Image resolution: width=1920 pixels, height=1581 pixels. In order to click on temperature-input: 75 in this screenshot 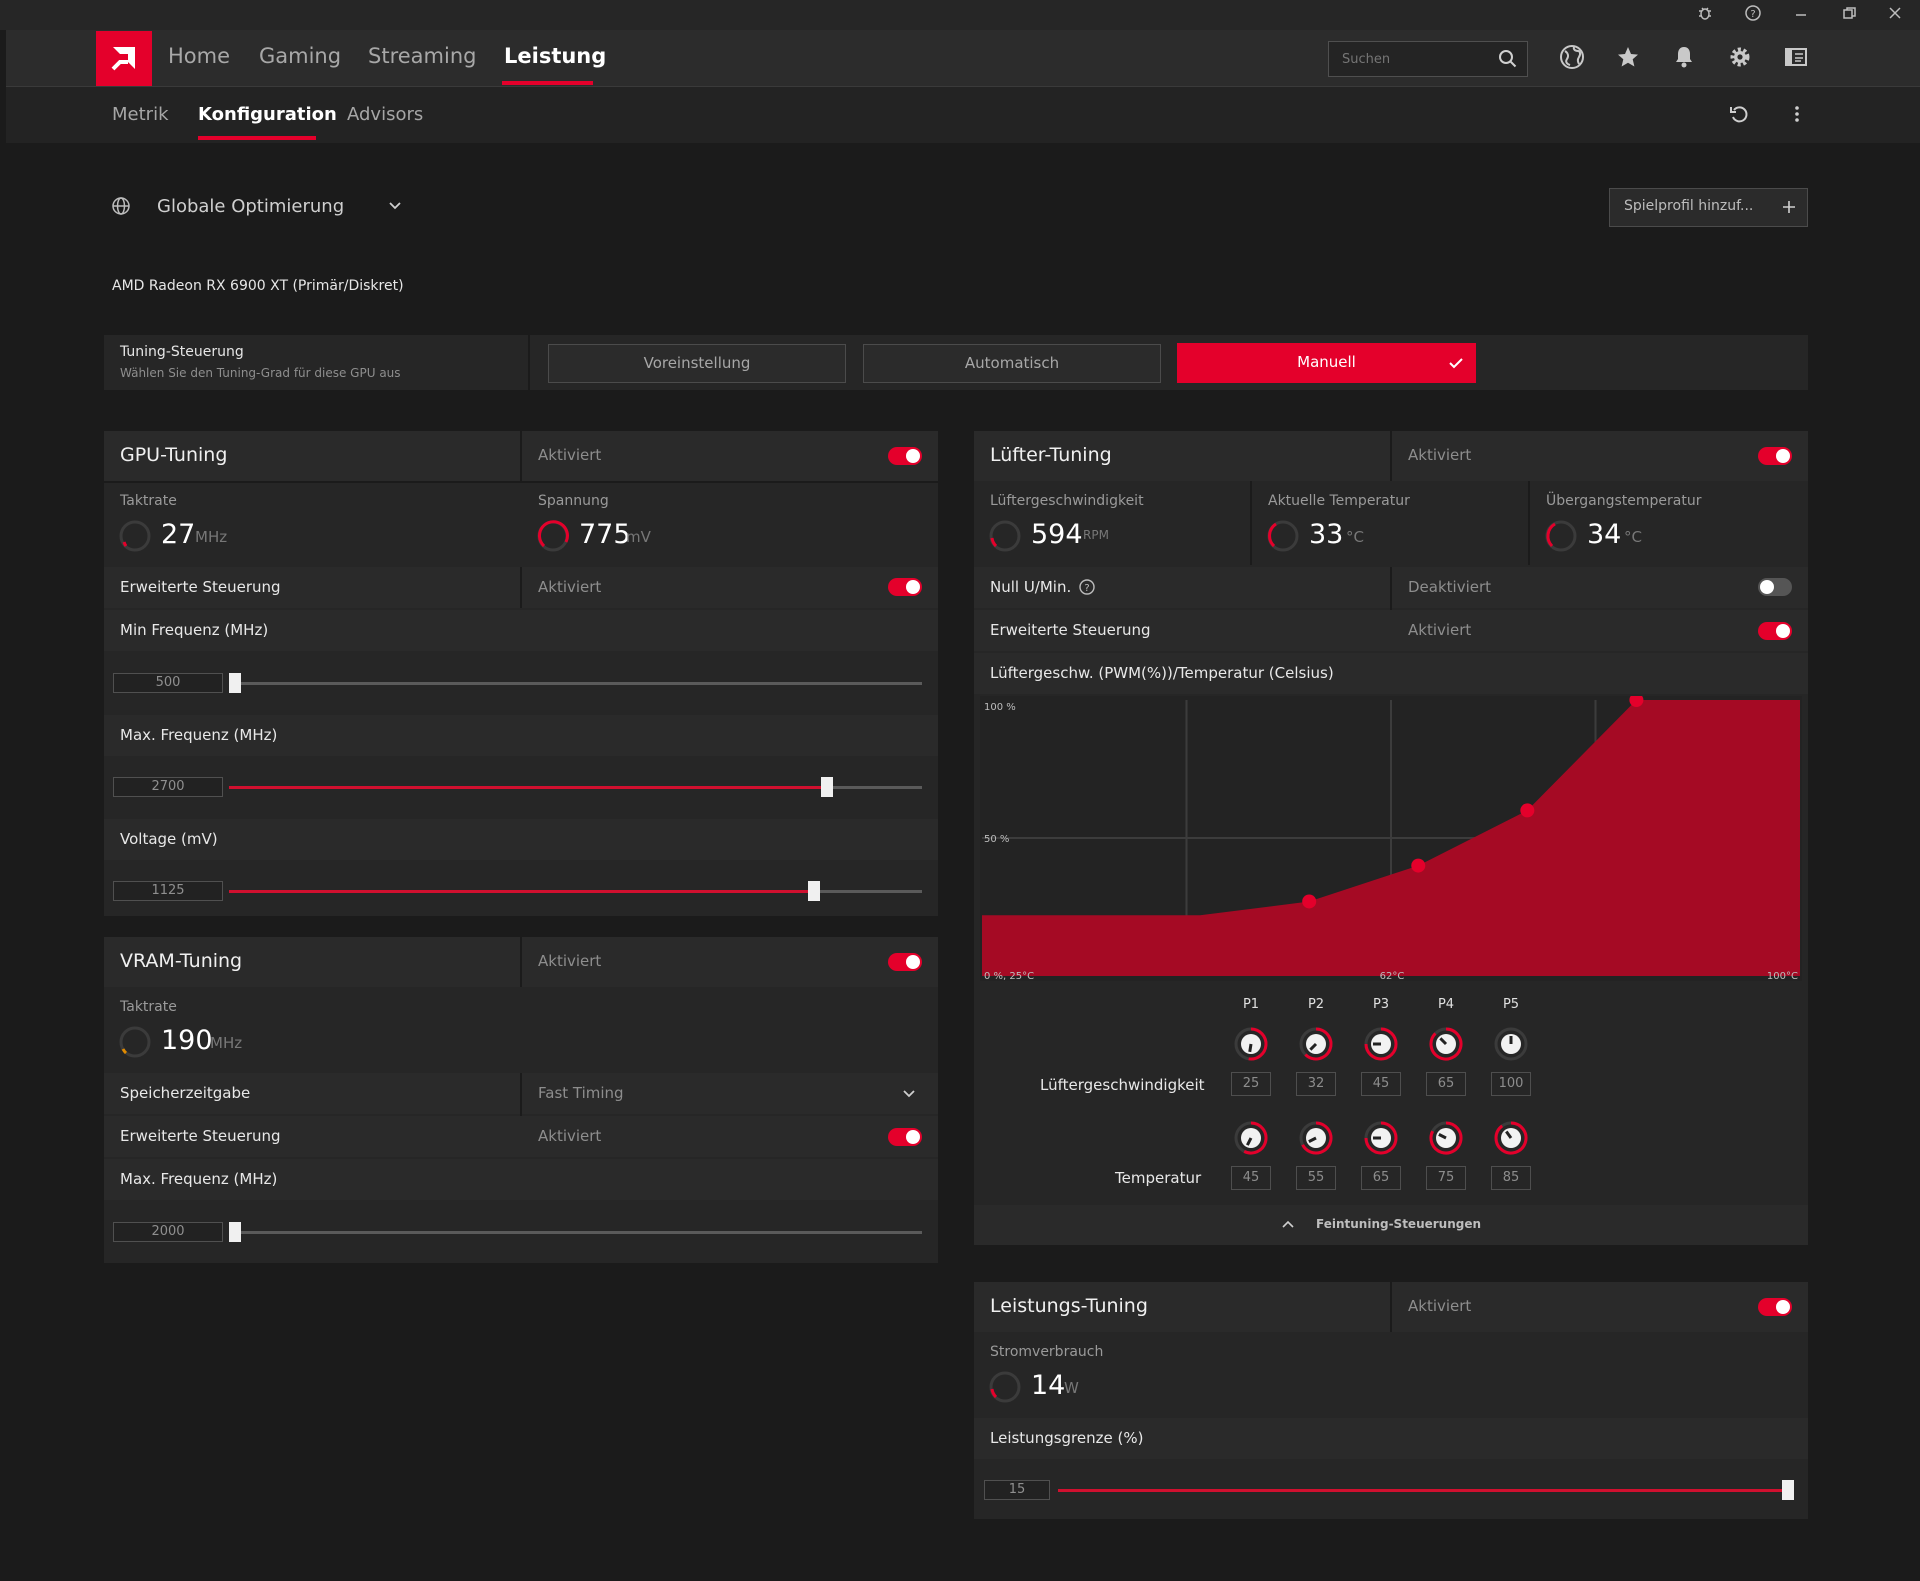, I will do `click(1446, 1178)`.